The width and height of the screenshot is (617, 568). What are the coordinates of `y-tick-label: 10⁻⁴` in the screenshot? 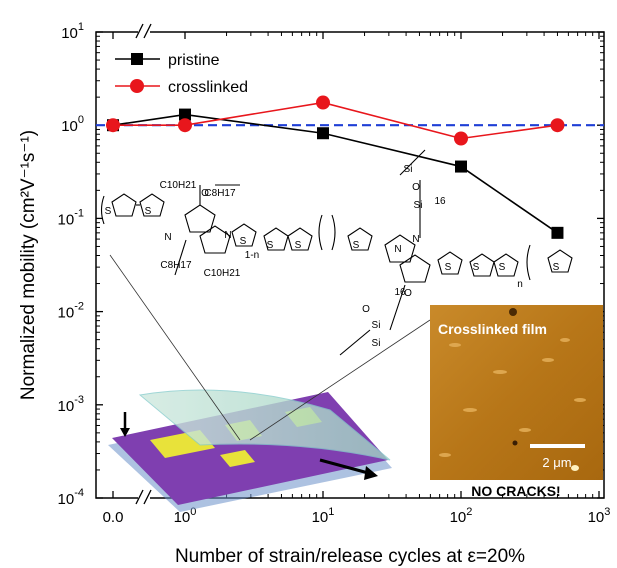 It's located at (71, 497).